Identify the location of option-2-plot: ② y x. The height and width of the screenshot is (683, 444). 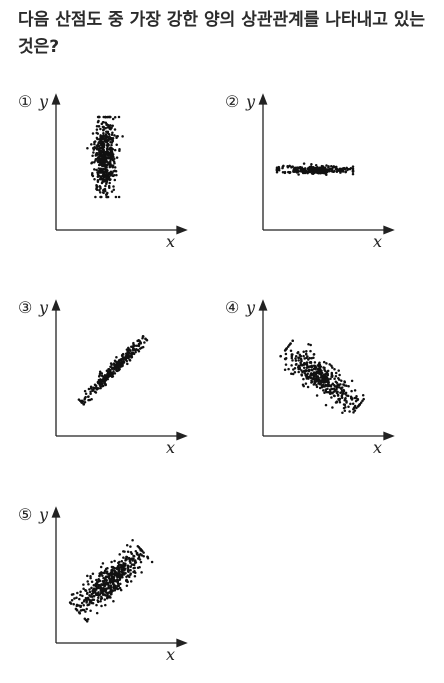
(312, 172).